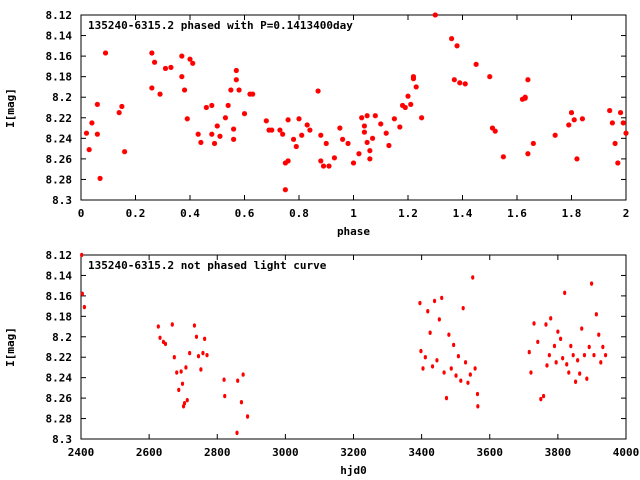 This screenshot has height=480, width=640. Describe the element at coordinates (59, 398) in the screenshot. I see `unphased-y-tick-label: 8.26` at that location.